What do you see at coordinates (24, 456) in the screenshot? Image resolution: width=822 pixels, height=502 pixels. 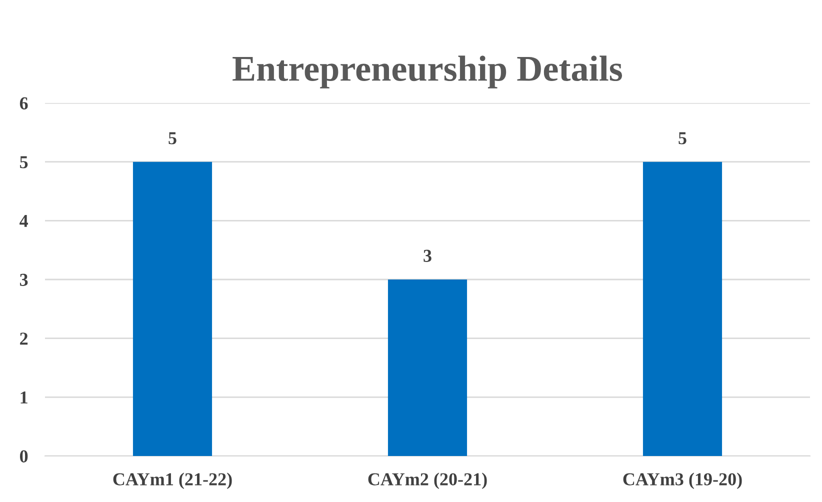 I see `y-tick-label: 0` at bounding box center [24, 456].